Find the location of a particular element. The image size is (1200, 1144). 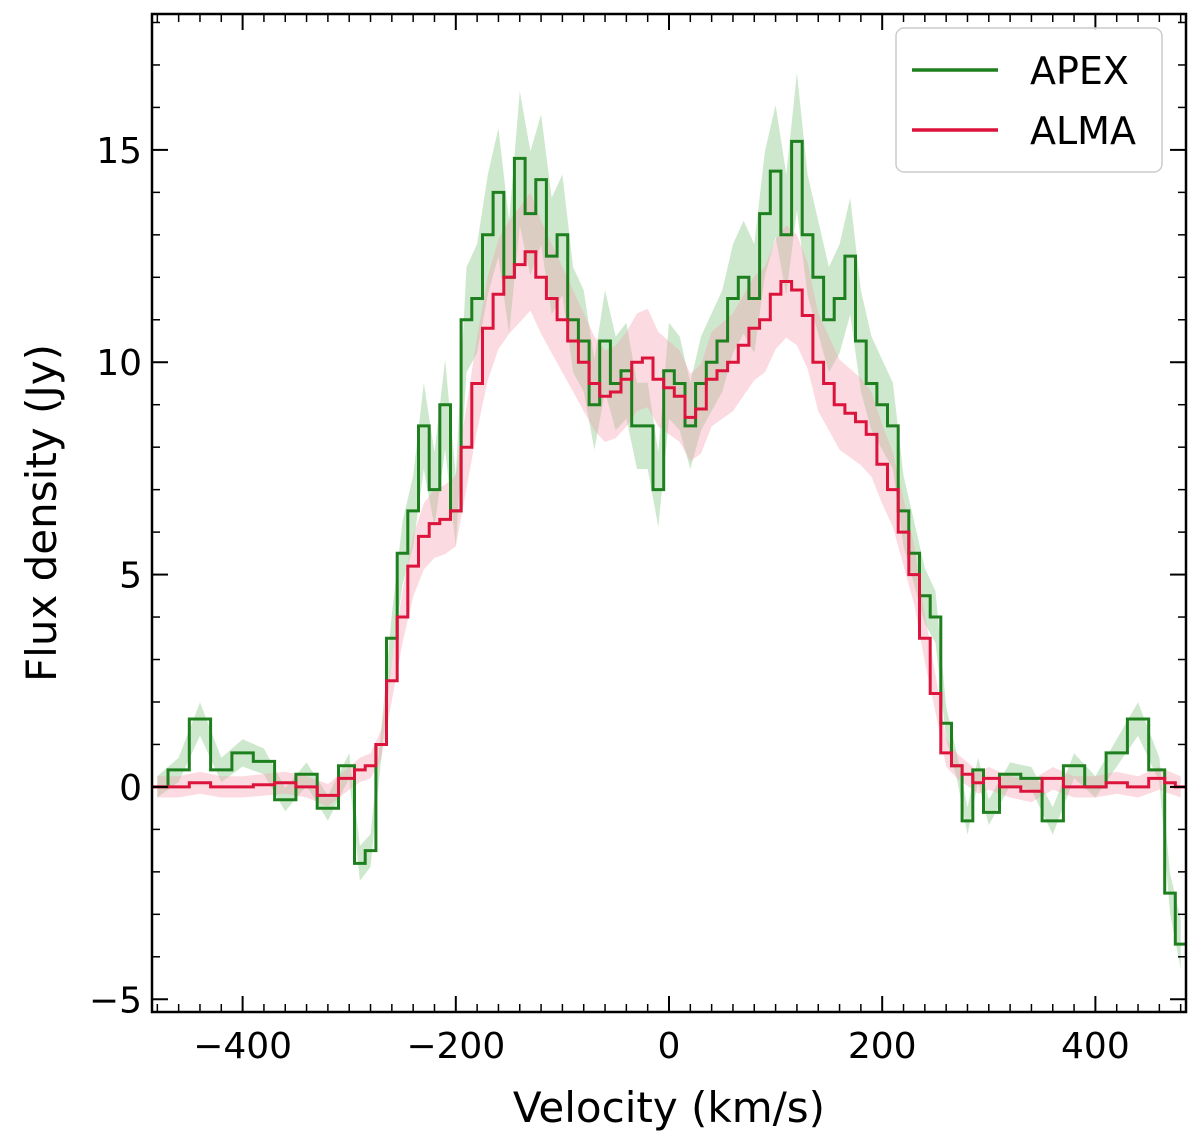

y-tick-label: 10 is located at coordinates (119, 363).